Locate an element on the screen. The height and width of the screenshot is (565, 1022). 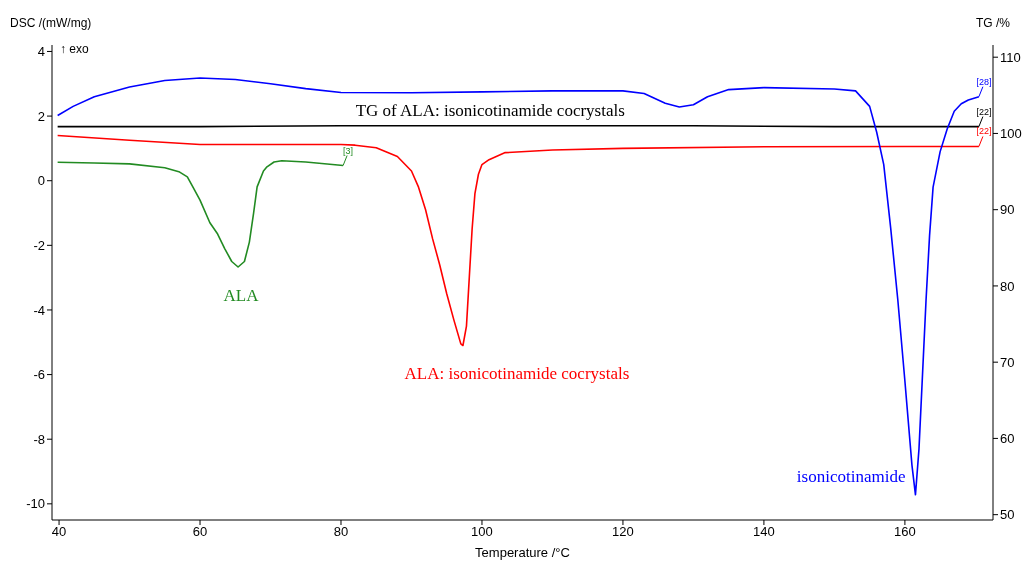
y-axis-title: DSC /(mW/mg) is located at coordinates (51, 23).